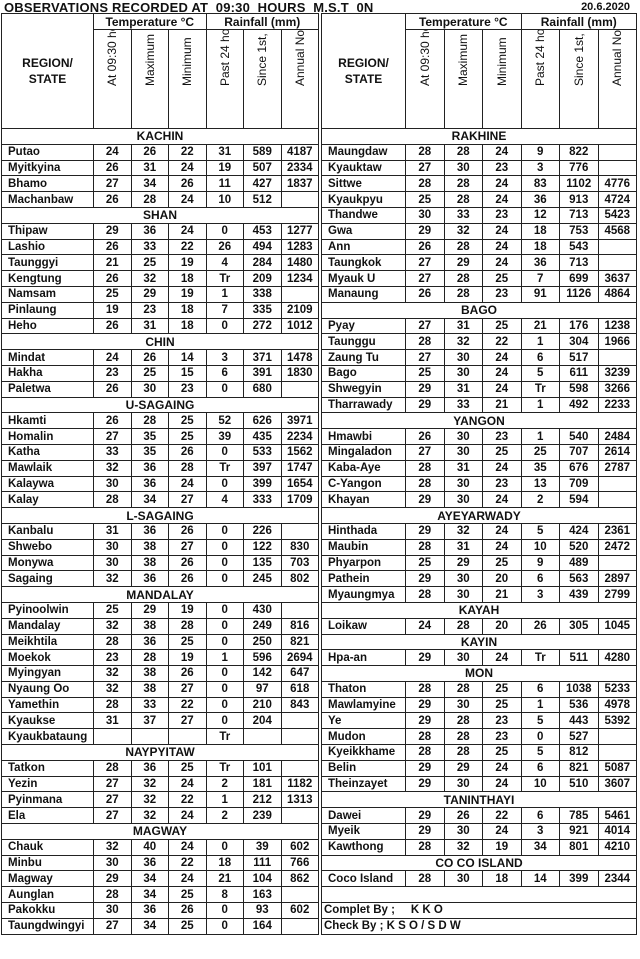 This screenshot has width=640, height=959. What do you see at coordinates (47, 673) in the screenshot?
I see `station-name: Myingyan` at bounding box center [47, 673].